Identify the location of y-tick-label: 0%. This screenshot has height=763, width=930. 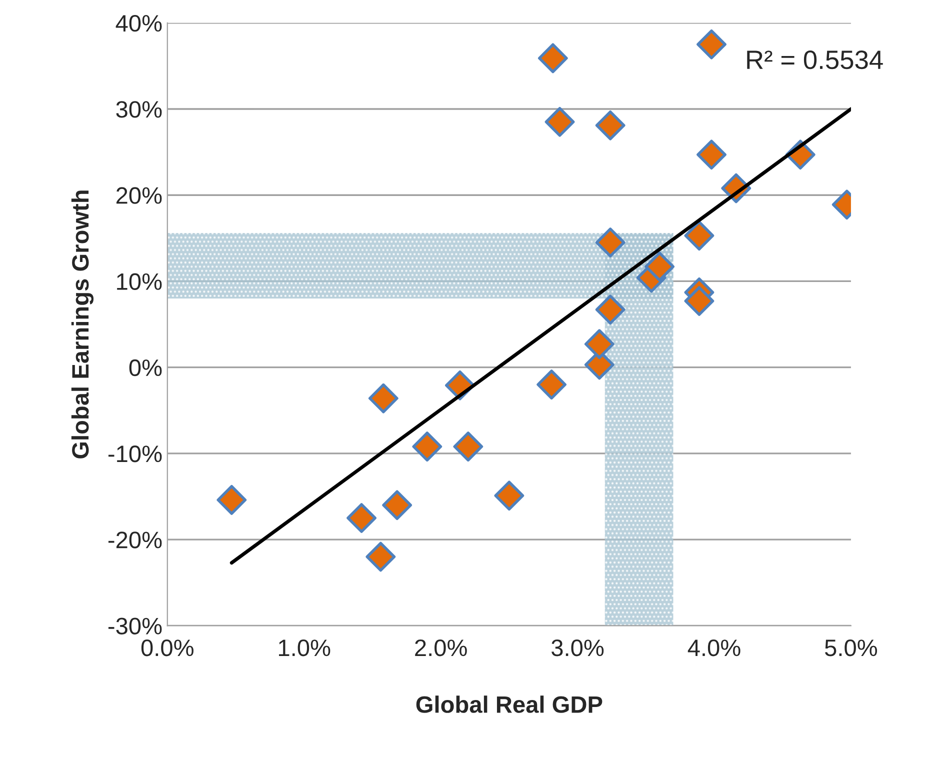
(145, 367).